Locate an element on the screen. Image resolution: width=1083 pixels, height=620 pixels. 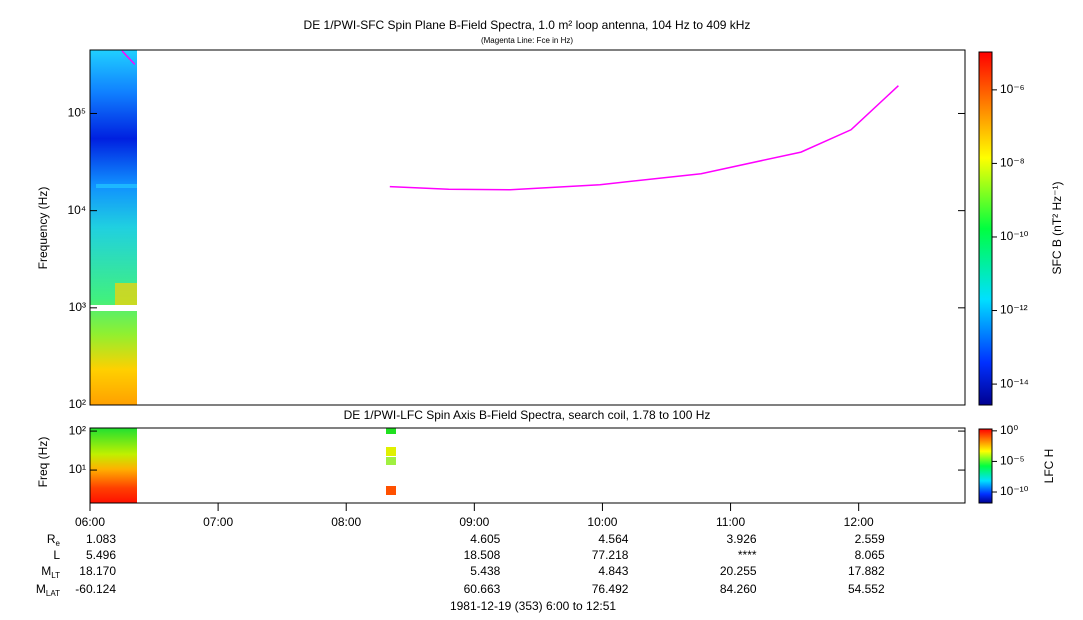
ephemeris-value: 2.559 is located at coordinates (870, 539).